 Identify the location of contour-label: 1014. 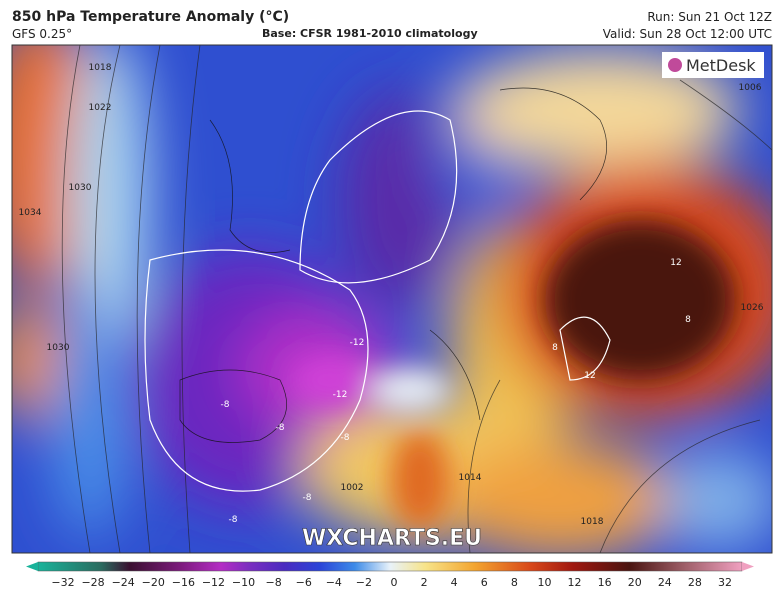
(470, 478).